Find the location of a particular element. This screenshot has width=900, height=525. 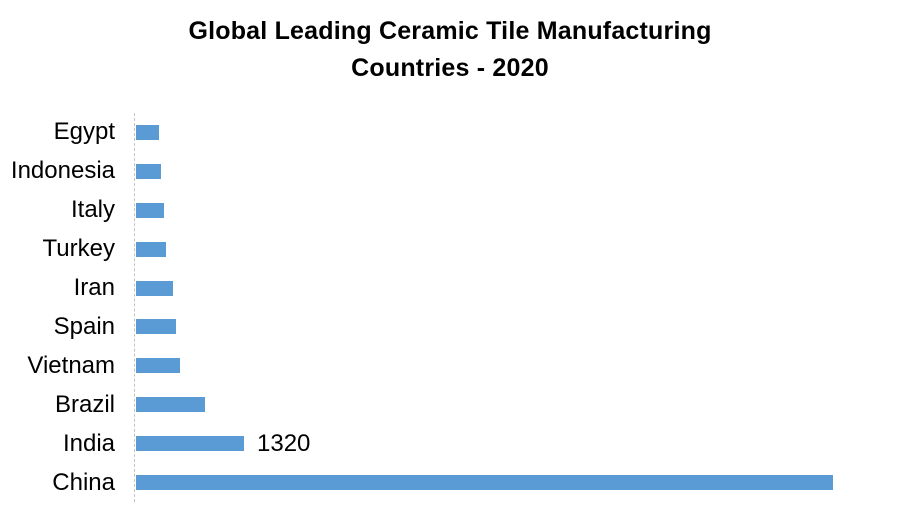

category-label-vietnam: Vietnam is located at coordinates (71, 365).